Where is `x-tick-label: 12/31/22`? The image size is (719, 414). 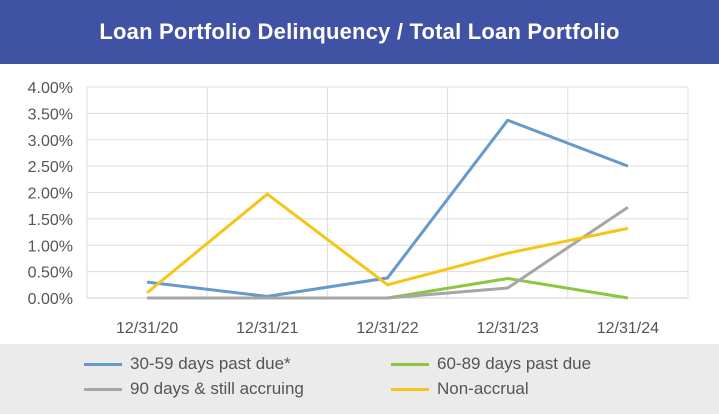 x-tick-label: 12/31/22 is located at coordinates (387, 328).